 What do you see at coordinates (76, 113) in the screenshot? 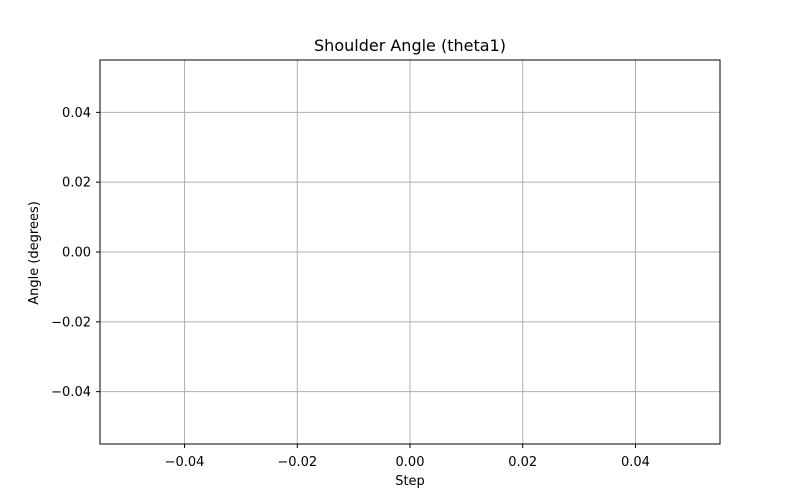
I see `y-tick-label: 0.04` at bounding box center [76, 113].